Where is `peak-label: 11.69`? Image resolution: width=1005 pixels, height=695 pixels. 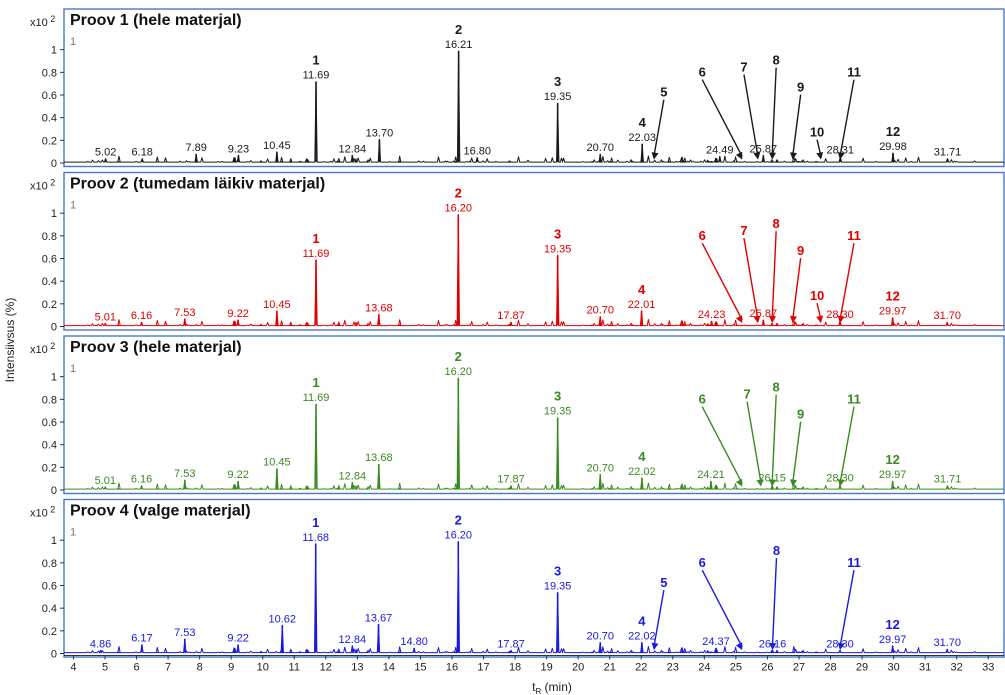
peak-label: 11.69 is located at coordinates (316, 398).